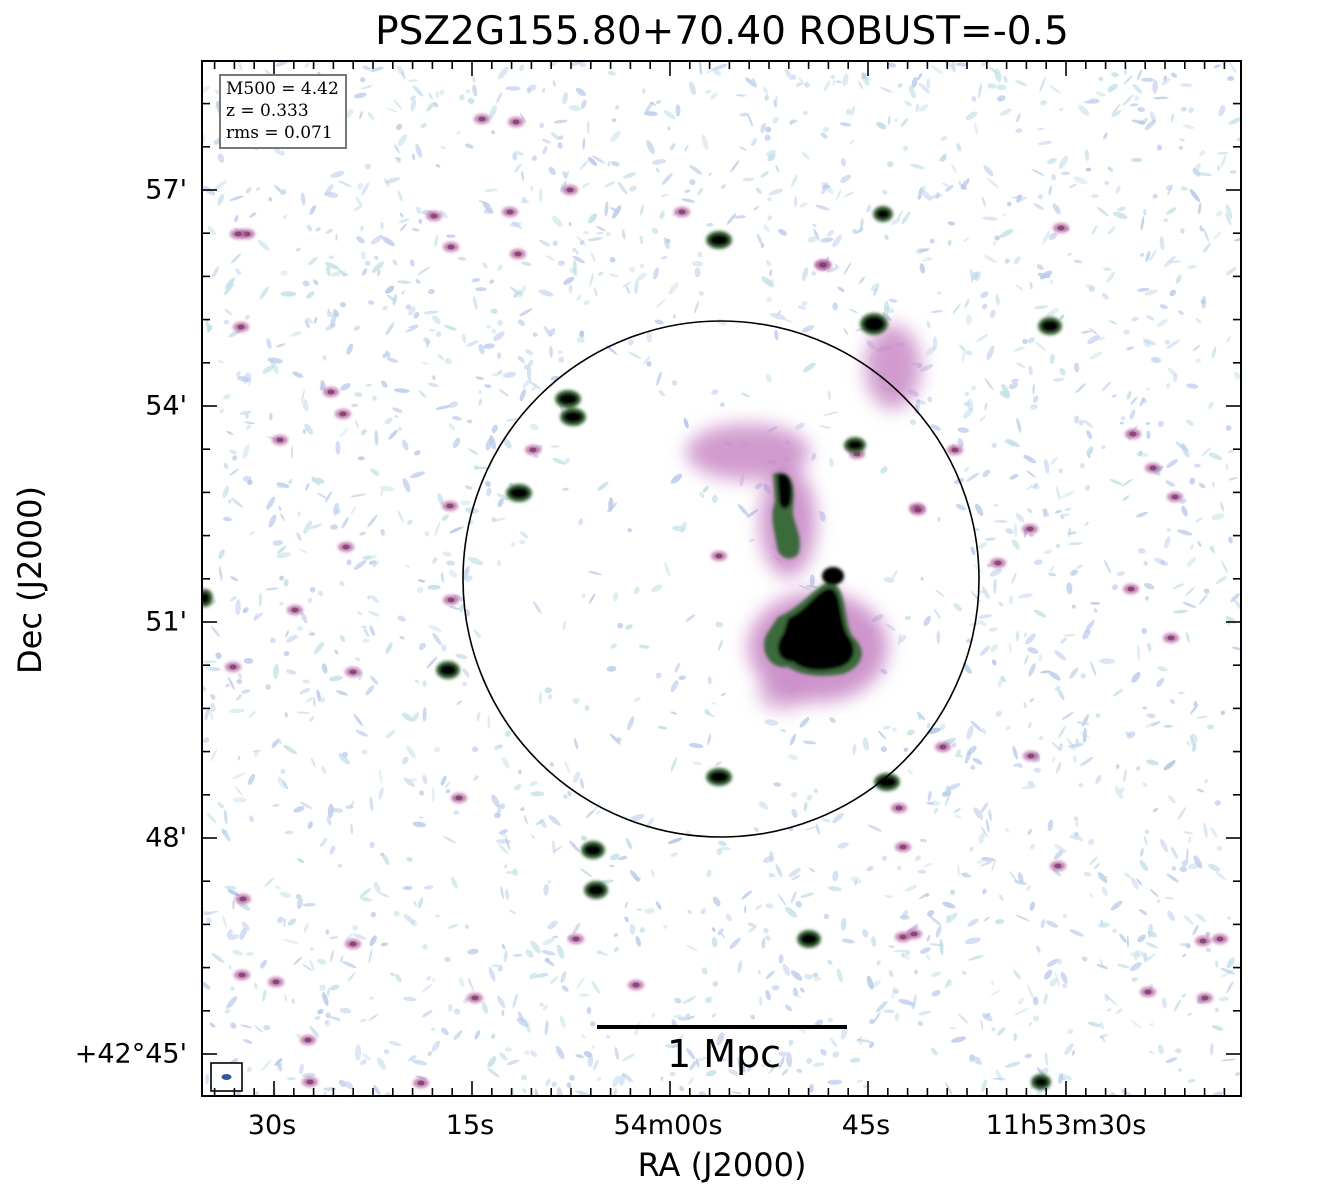 This screenshot has width=1321, height=1200. What do you see at coordinates (226, 1077) in the screenshot?
I see `beam-ellipse` at bounding box center [226, 1077].